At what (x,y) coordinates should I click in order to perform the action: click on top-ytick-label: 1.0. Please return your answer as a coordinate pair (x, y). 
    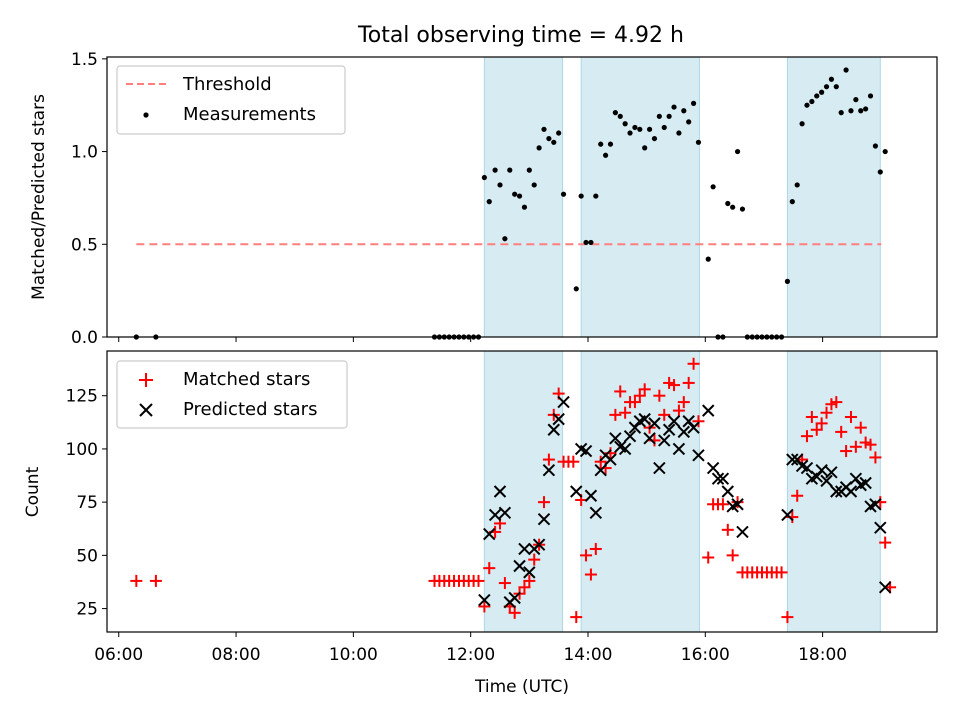
    Looking at the image, I should click on (84, 153).